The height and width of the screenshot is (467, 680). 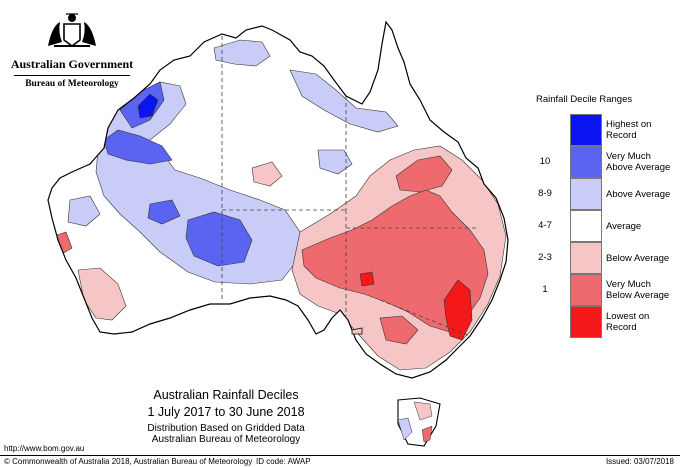 I want to click on legend-keys: 10 8-9 4-7 2-3 1, so click(x=545, y=226).